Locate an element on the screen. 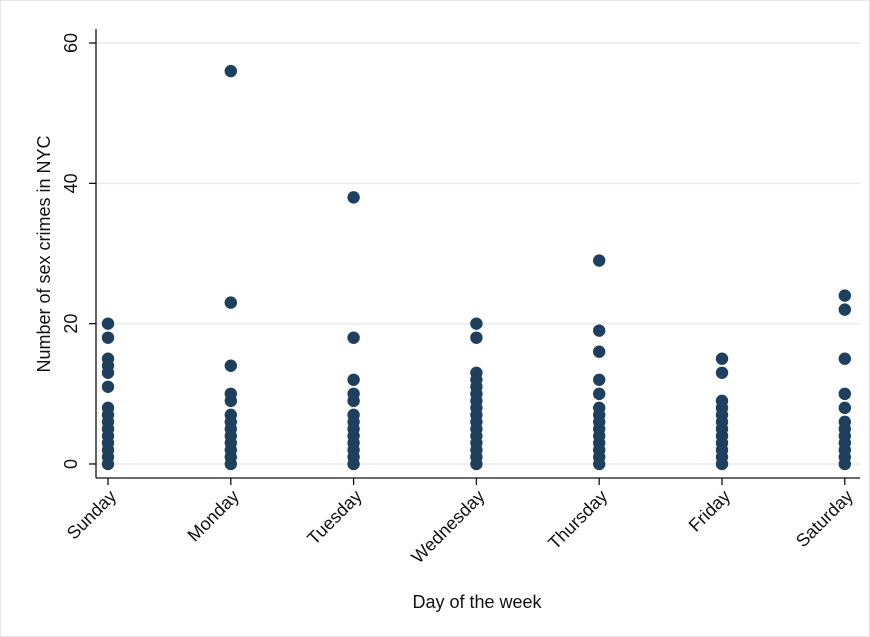 The image size is (870, 637). y-tick-label: 20 is located at coordinates (71, 324).